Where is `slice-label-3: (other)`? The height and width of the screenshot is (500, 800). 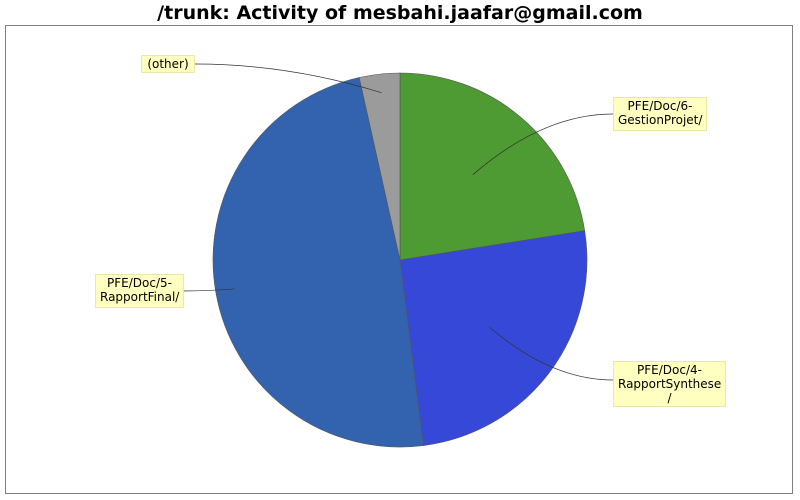
slice-label-3: (other) is located at coordinates (168, 64).